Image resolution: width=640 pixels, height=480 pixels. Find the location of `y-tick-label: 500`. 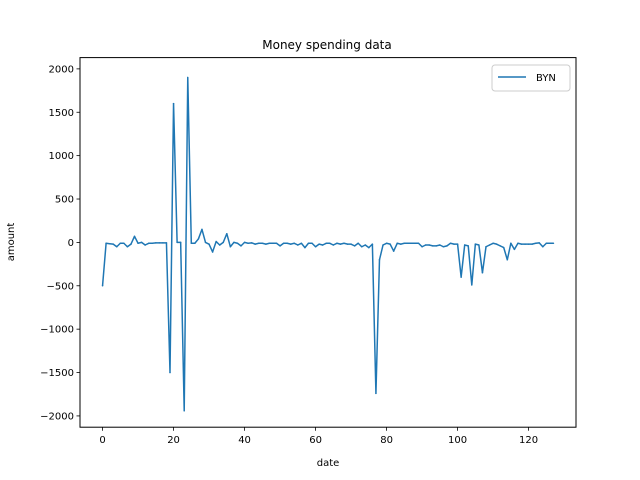

y-tick-label: 500 is located at coordinates (64, 200).